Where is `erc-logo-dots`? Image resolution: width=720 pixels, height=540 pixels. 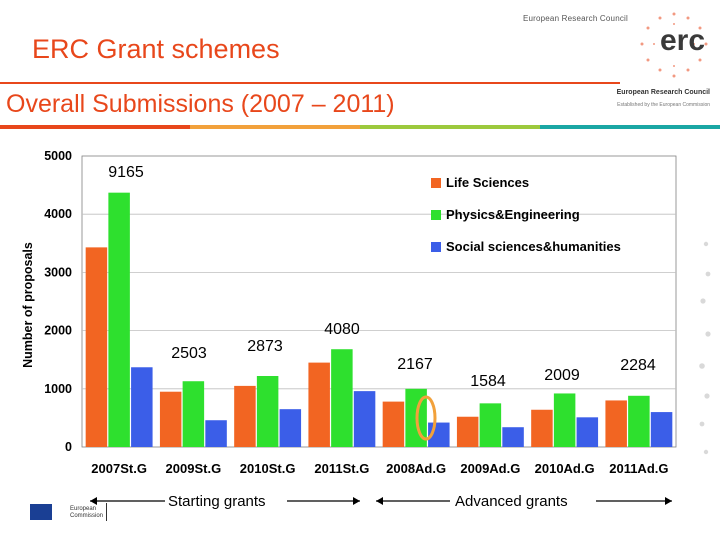
erc-logo-dots is located at coordinates (674, 45).